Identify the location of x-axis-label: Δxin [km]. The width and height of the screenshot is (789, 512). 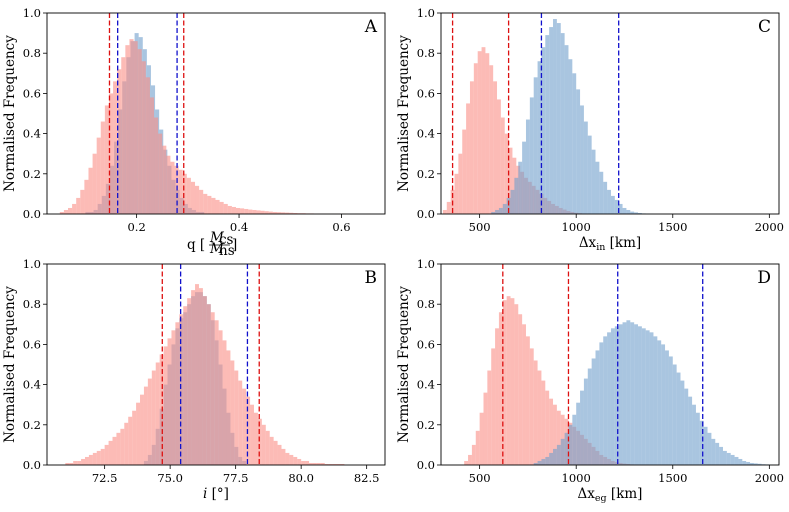
(610, 244).